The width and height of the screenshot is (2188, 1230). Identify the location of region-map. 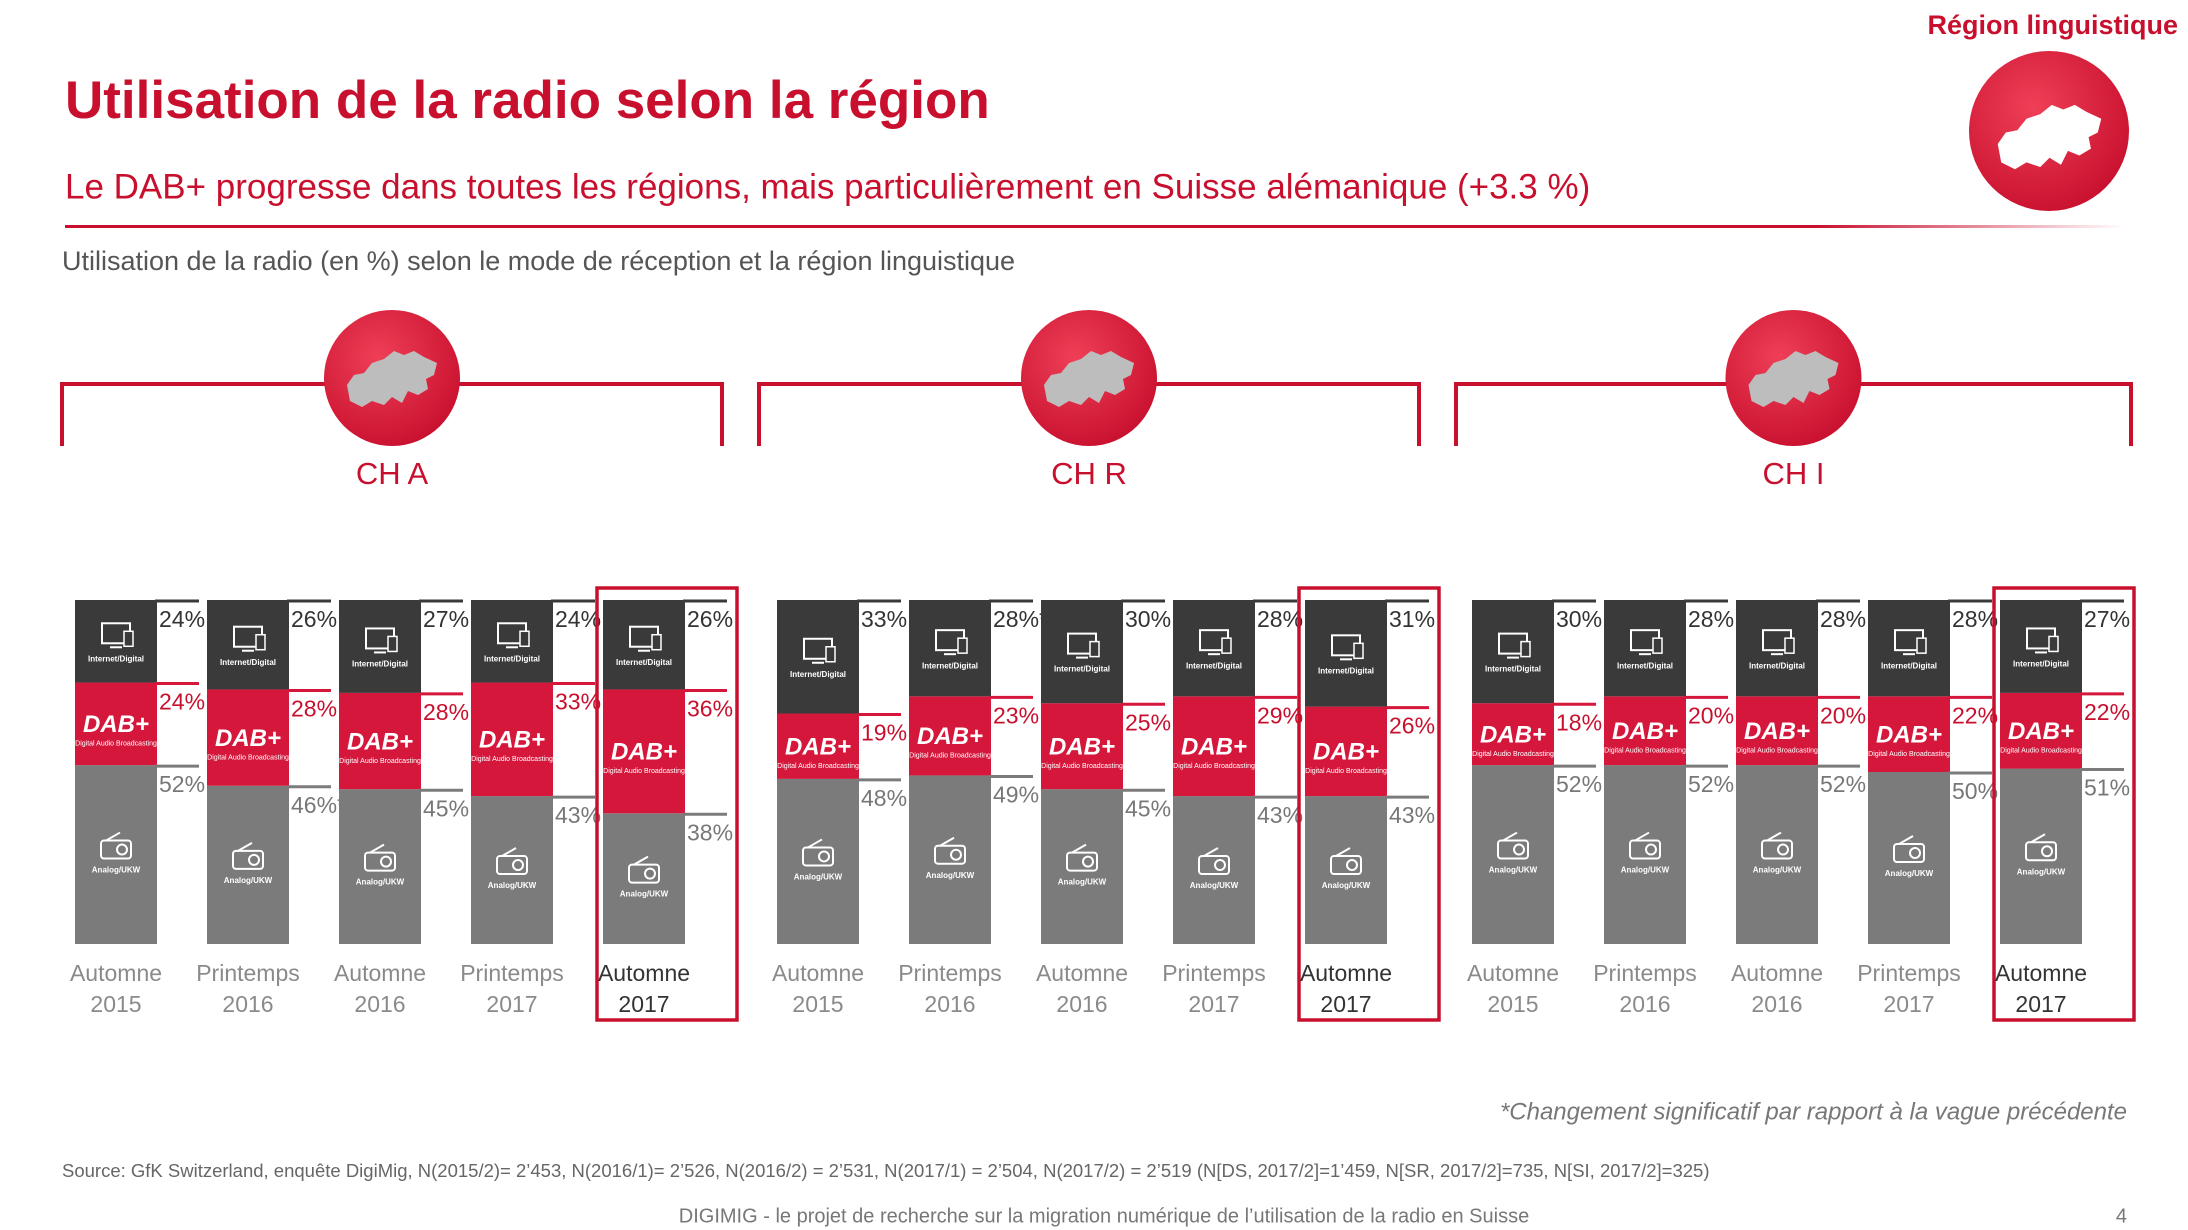
(392, 379).